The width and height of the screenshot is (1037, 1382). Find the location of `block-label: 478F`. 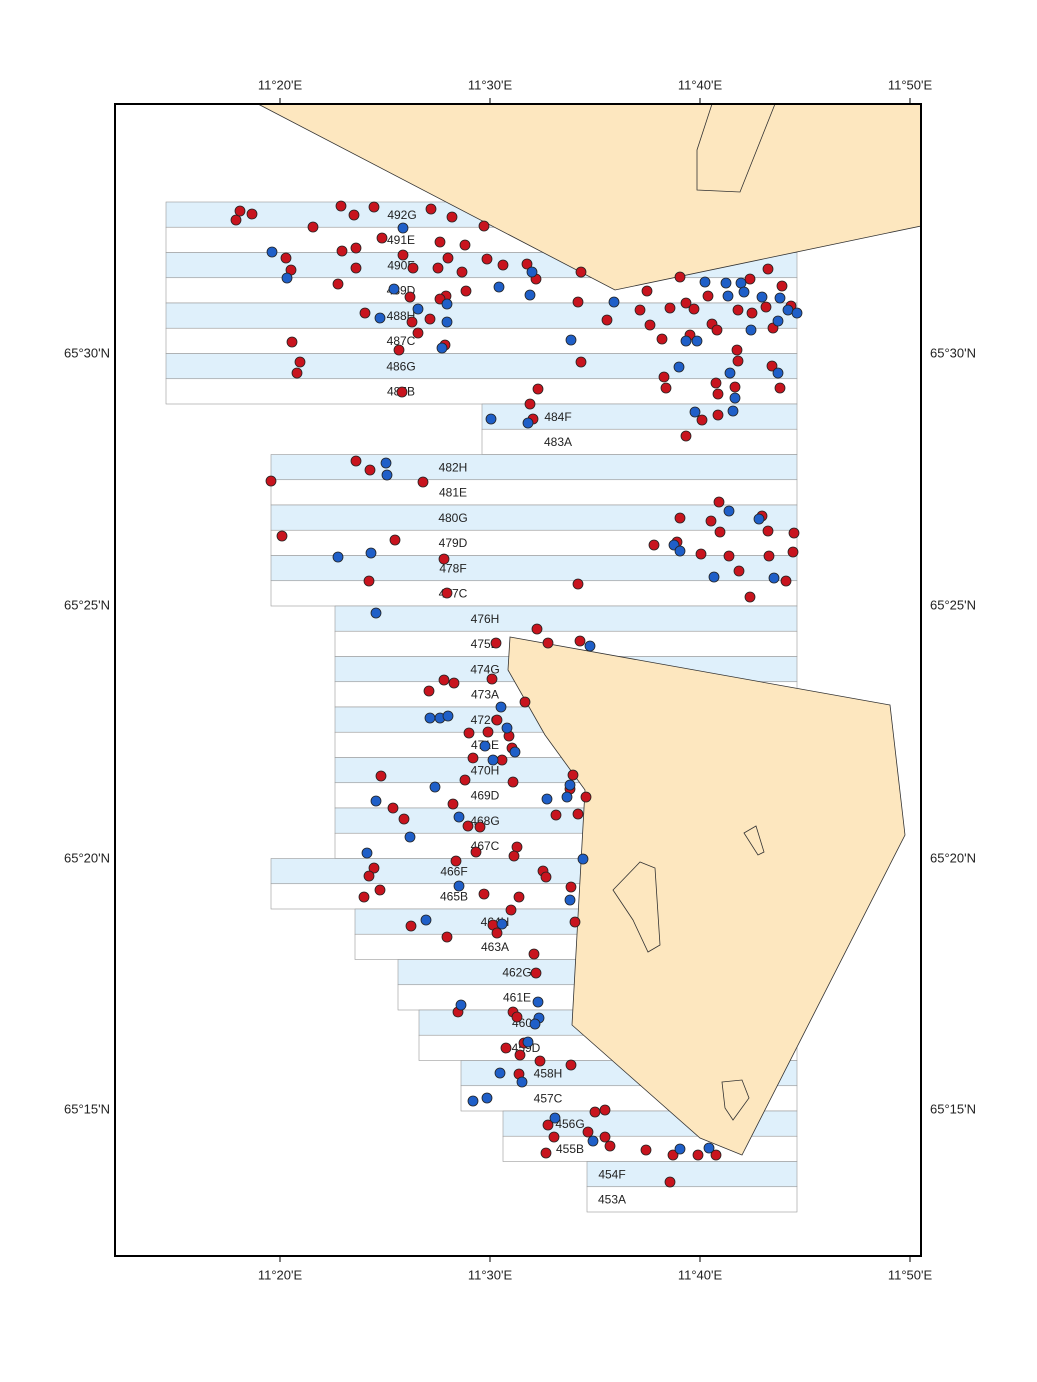

block-label: 478F is located at coordinates (452, 568).